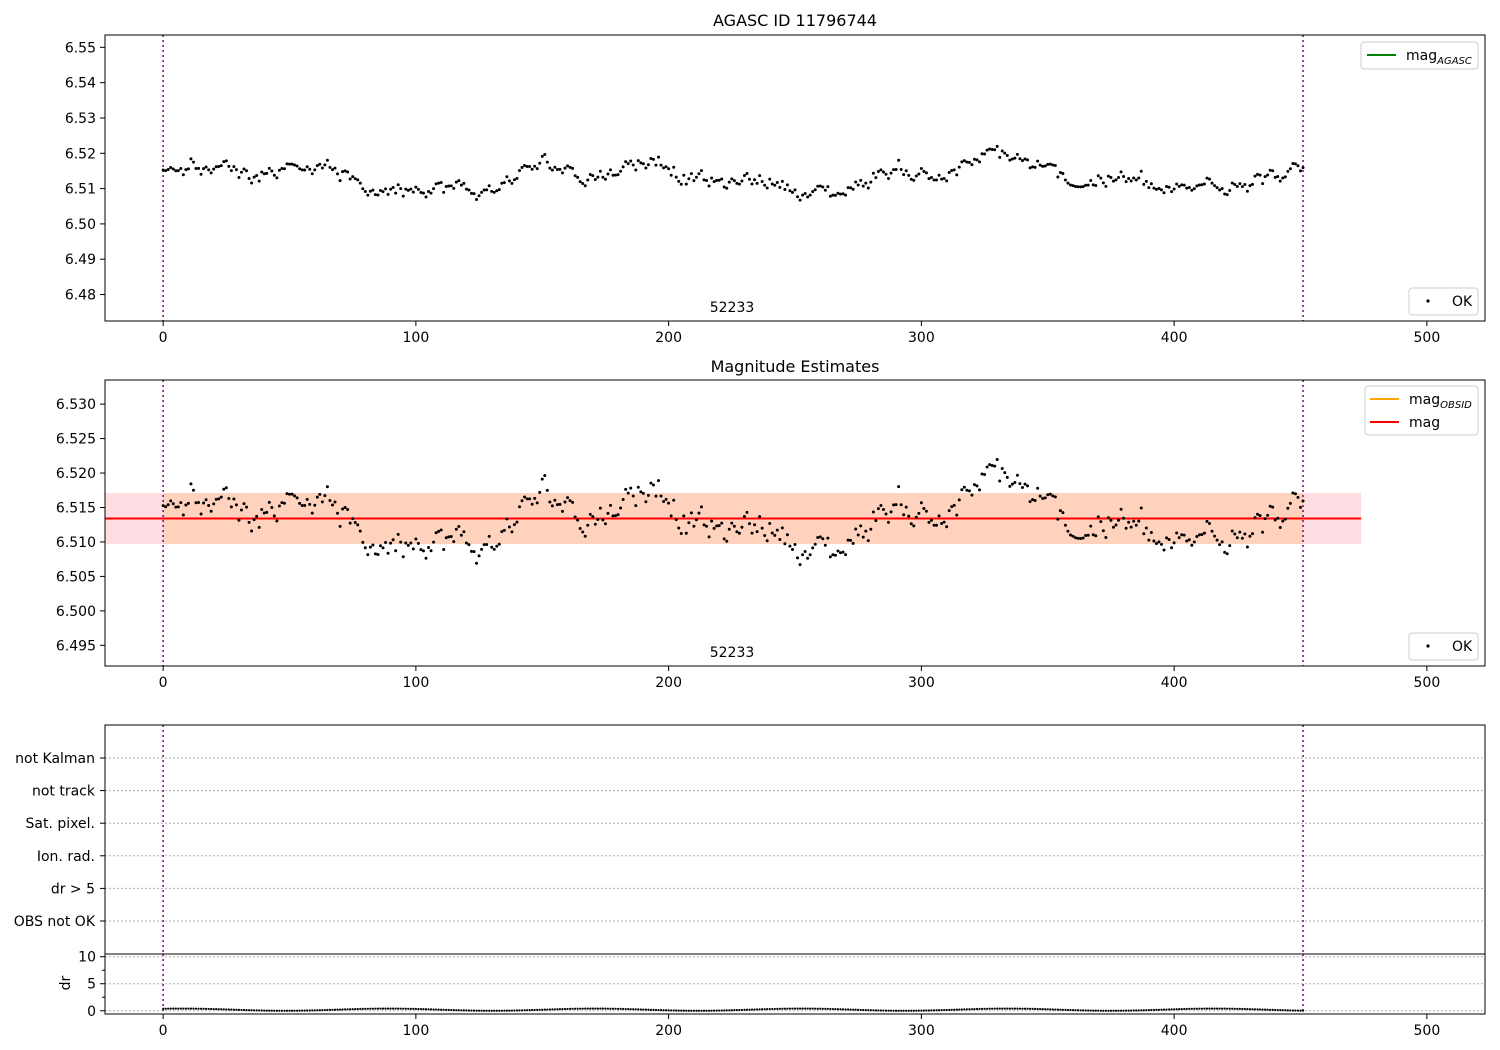  I want to click on x-tick-label: 500, so click(1427, 338).